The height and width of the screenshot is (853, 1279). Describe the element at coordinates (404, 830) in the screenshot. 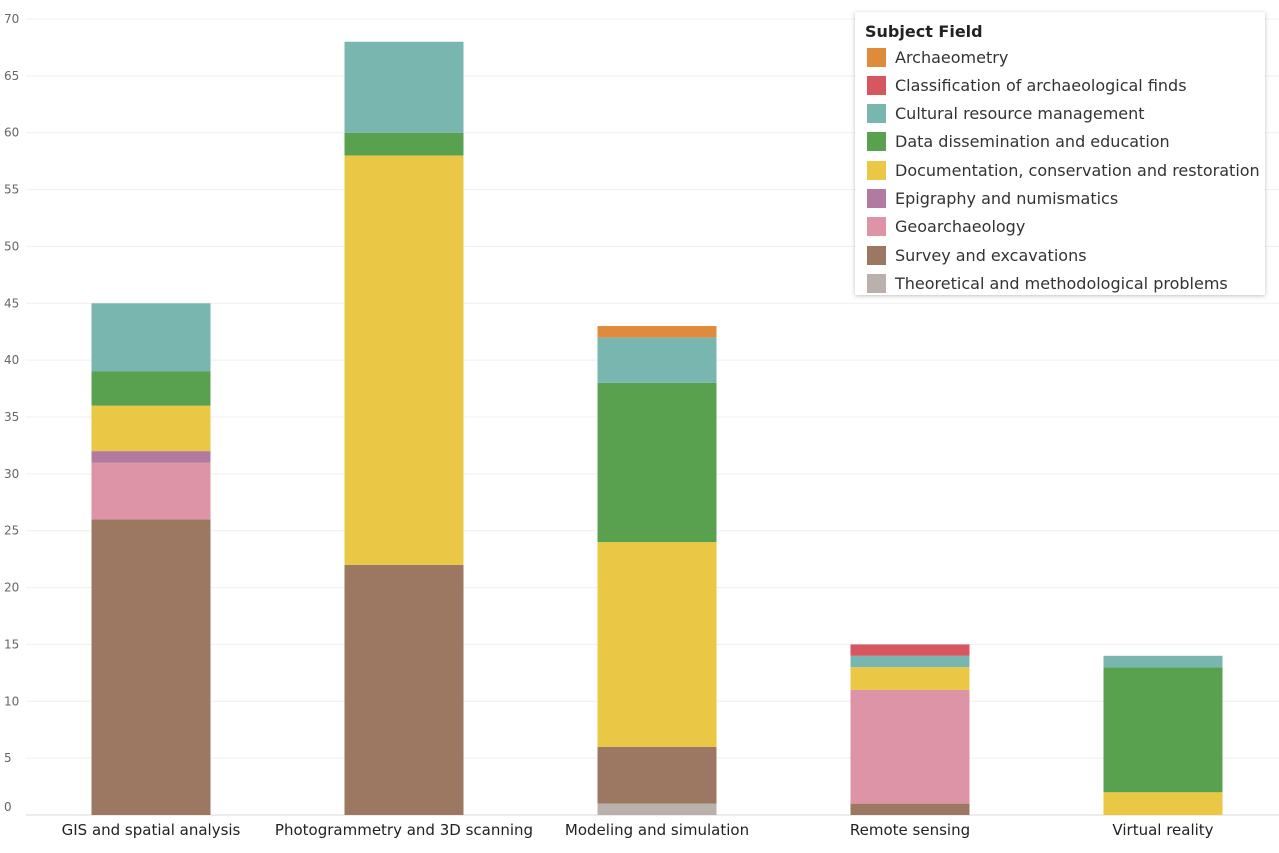

I see `x-tick-label: Photogrammetry and 3D scanning` at that location.